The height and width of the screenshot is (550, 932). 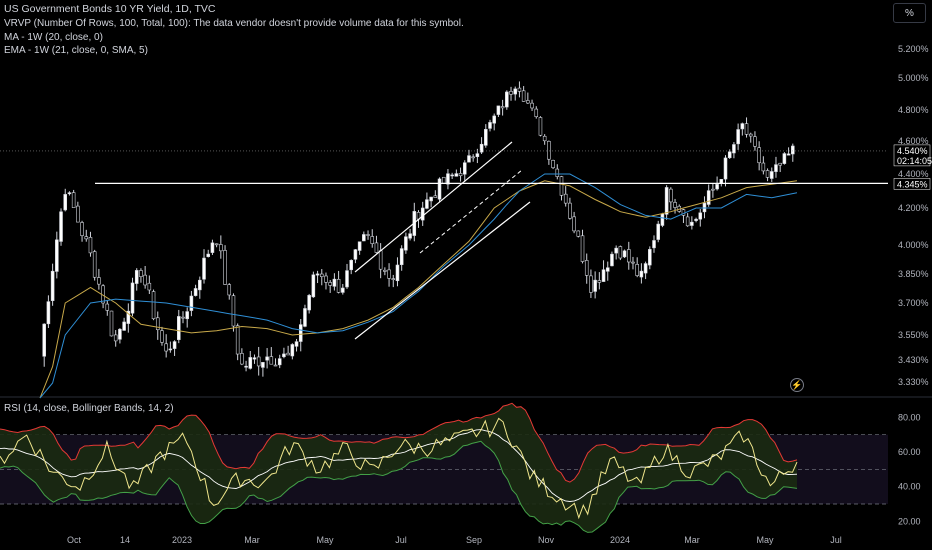 I want to click on time-tick-label: Nov, so click(x=546, y=540).